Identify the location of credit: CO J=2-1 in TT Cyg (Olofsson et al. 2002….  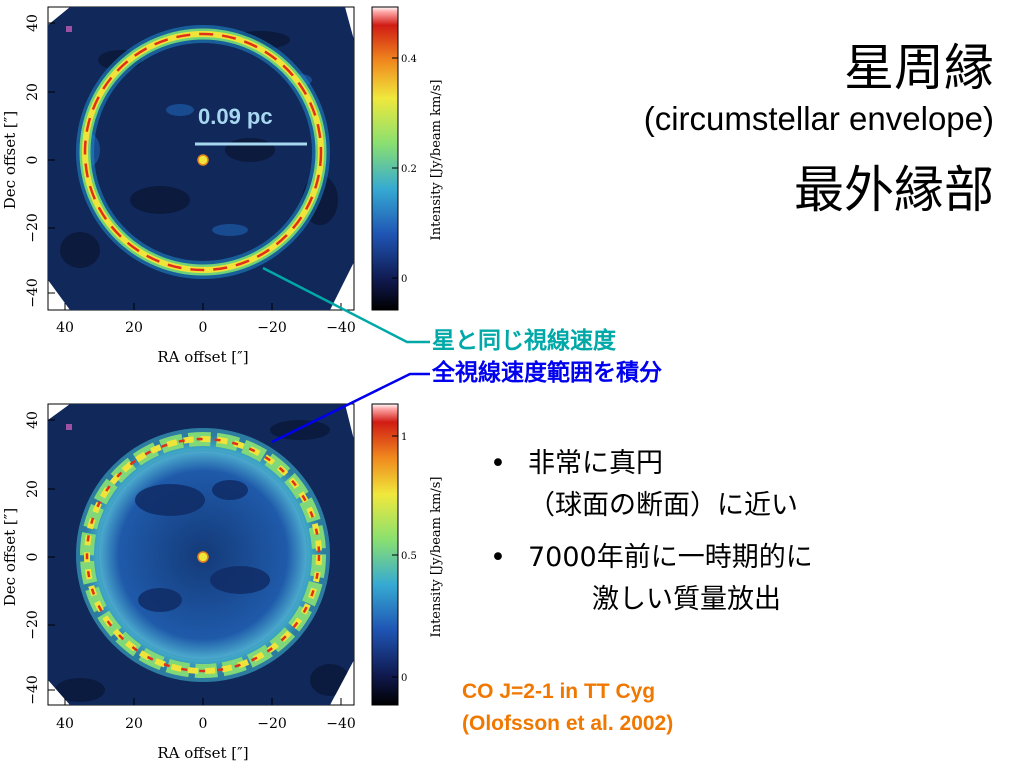
(567, 708).